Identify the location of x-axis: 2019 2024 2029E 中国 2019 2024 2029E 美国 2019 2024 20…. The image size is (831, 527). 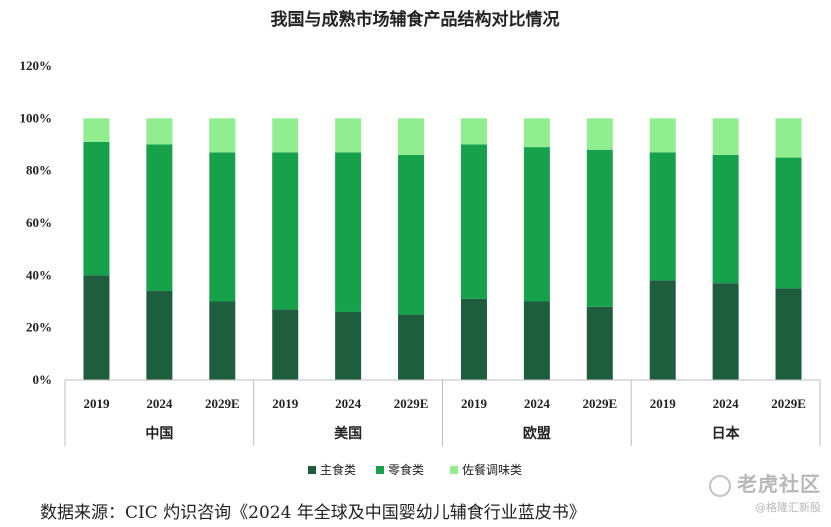
(442, 412).